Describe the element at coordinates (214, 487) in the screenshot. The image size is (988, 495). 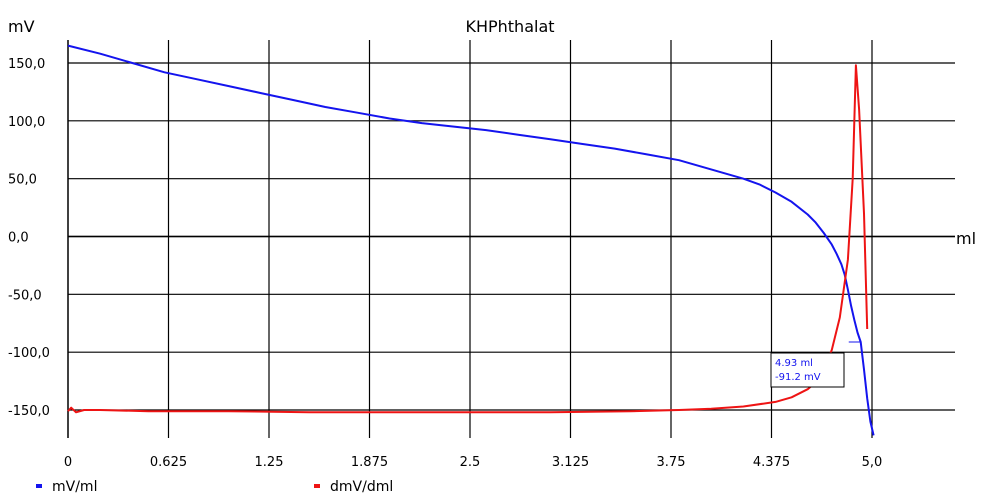
I see `legend: mV/ml dmV/dml` at that location.